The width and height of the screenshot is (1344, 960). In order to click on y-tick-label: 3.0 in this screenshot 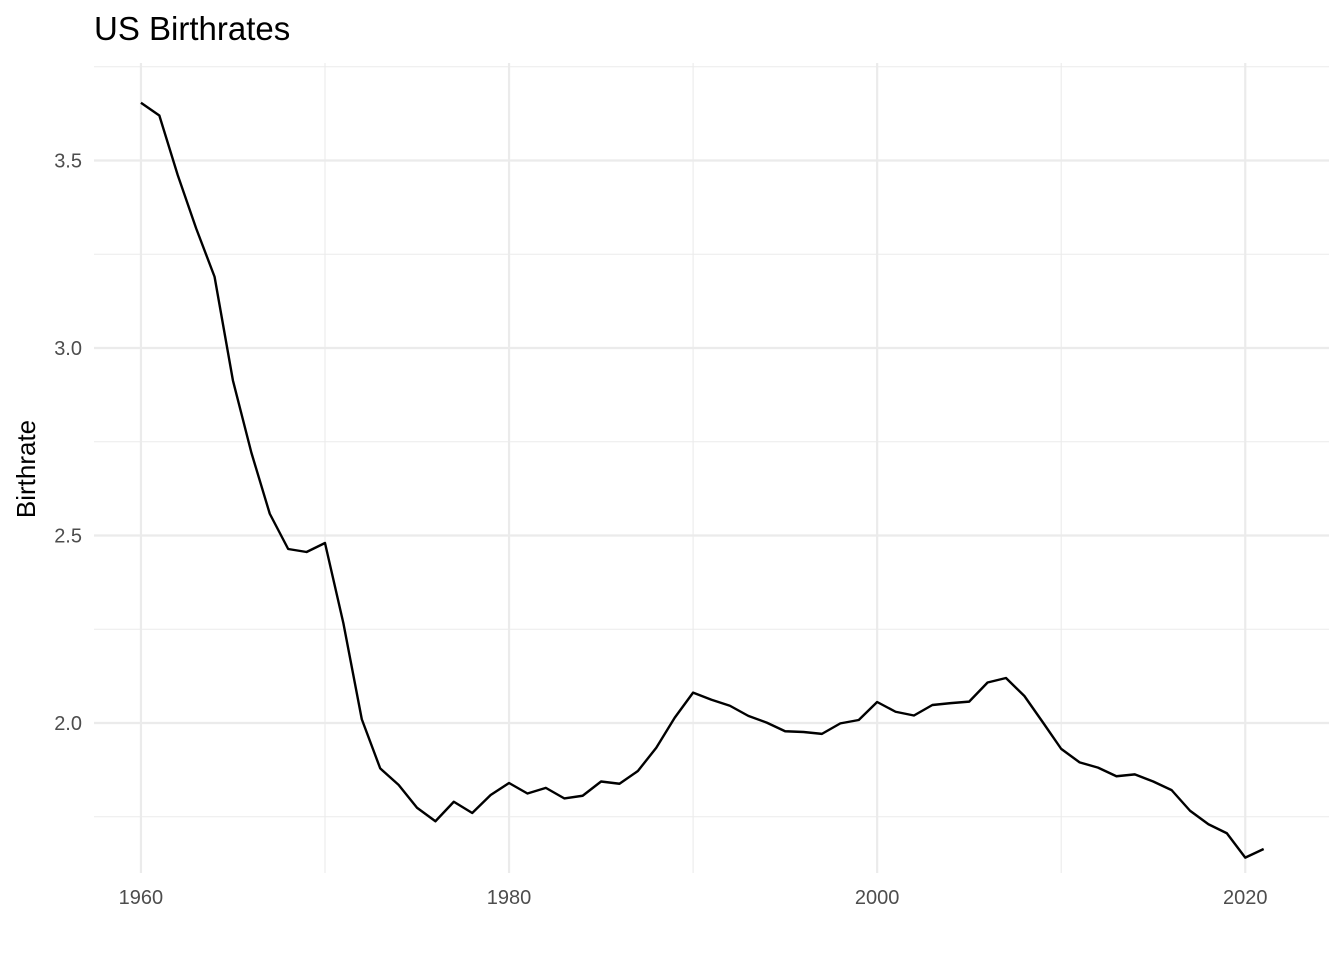, I will do `click(68, 349)`.